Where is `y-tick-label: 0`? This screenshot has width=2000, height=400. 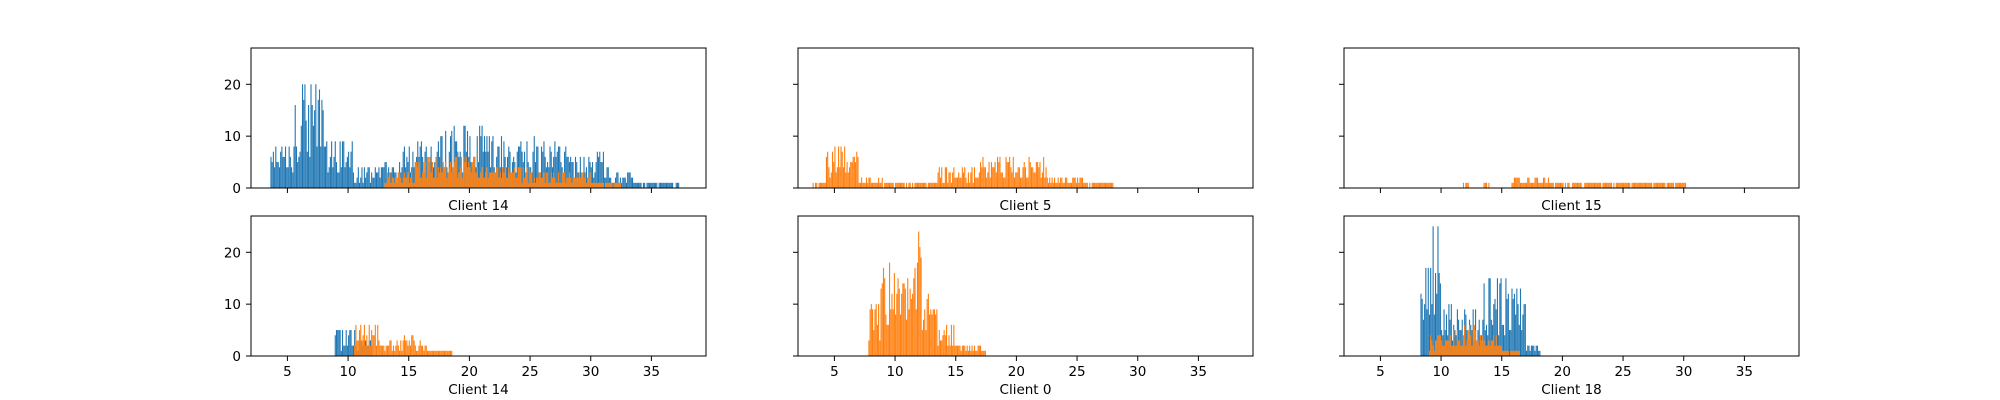
y-tick-label: 0 is located at coordinates (236, 357).